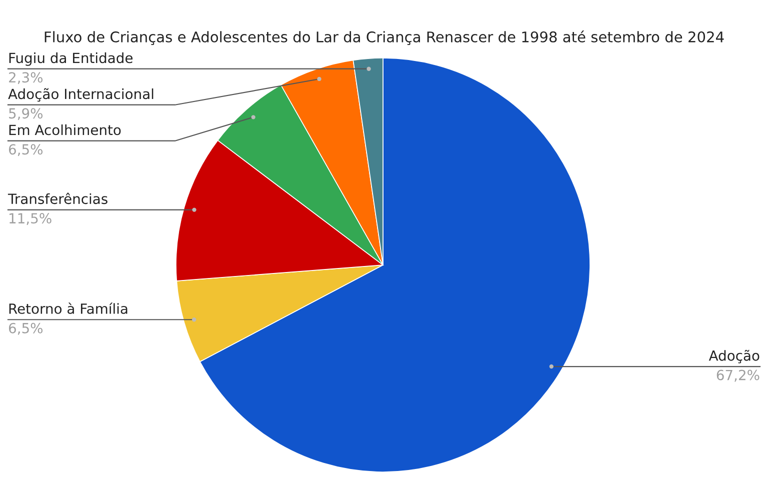 The width and height of the screenshot is (768, 496). What do you see at coordinates (384, 38) in the screenshot?
I see `chart-title: Fluxo de Crianças e Adolescentes do Lar da Criança Renascer de 1998 até setembro de 2024` at bounding box center [384, 38].